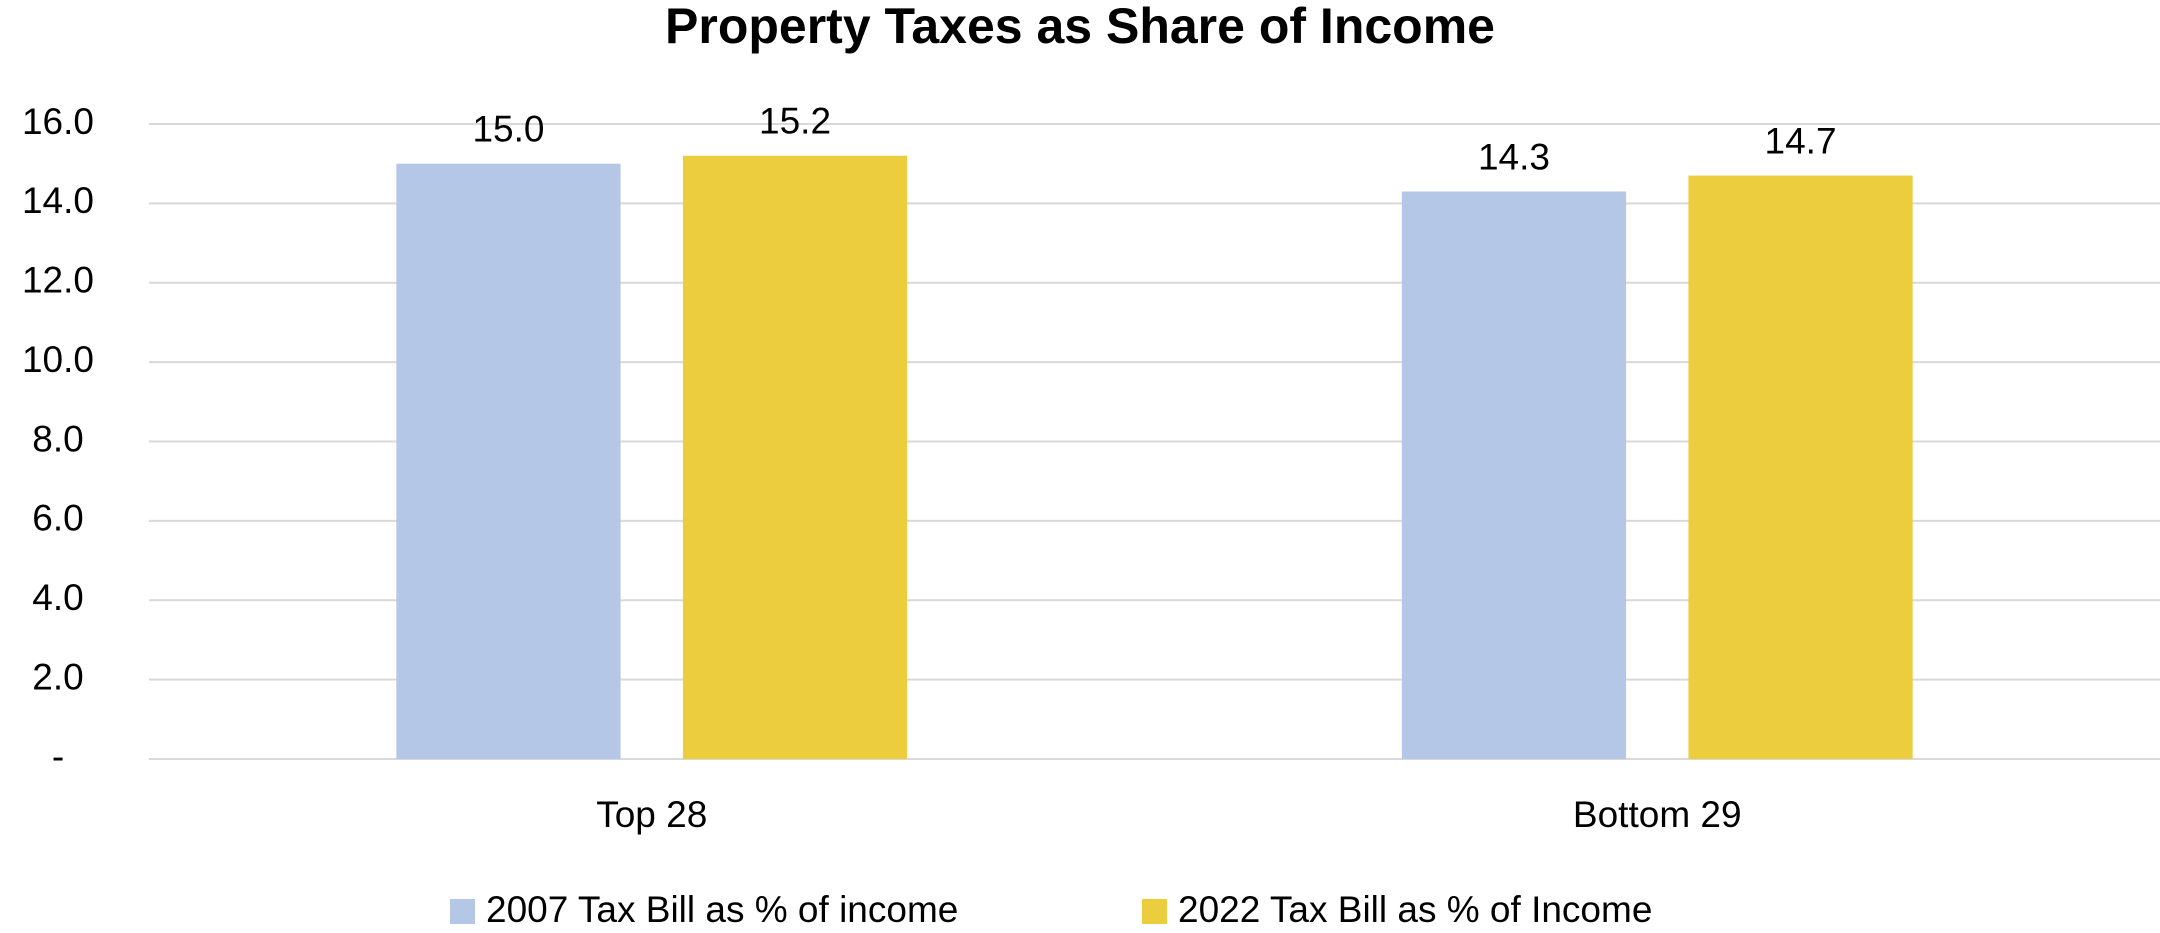 This screenshot has height=933, width=2160. What do you see at coordinates (1657, 814) in the screenshot?
I see `x-tick-label: Bottom 29` at bounding box center [1657, 814].